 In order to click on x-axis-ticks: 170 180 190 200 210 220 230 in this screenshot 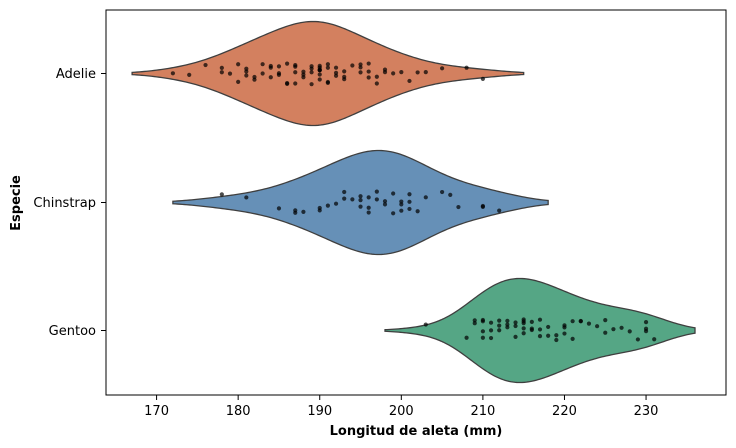, I will do `click(401, 407)`.